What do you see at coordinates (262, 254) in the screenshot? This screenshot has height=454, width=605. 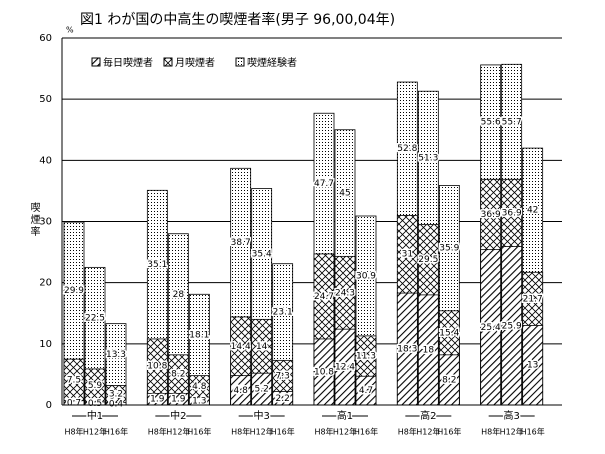 I see `value-label: 35.4` at bounding box center [262, 254].